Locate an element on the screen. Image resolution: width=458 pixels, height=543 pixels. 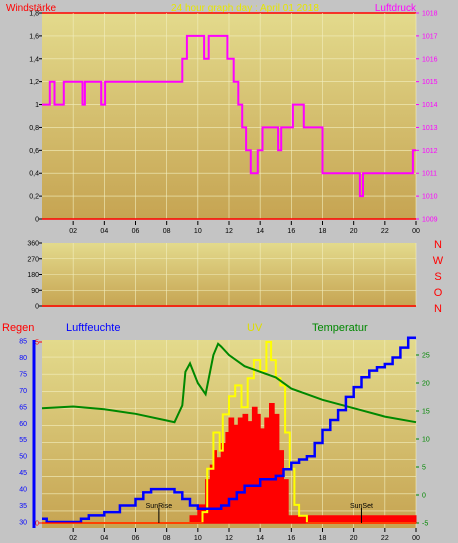
humidity-y-tick-label: 40 is located at coordinates (23, 490).